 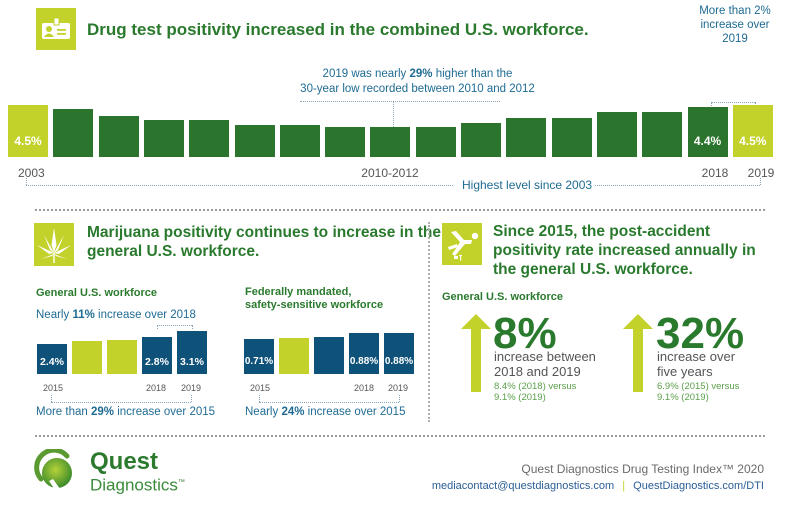 I want to click on general-bottom-note-prefix: More than, so click(x=63, y=412).